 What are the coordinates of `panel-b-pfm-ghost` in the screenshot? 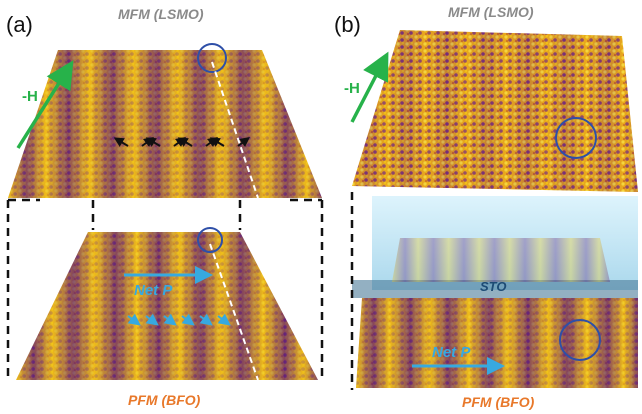 It's located at (501, 260).